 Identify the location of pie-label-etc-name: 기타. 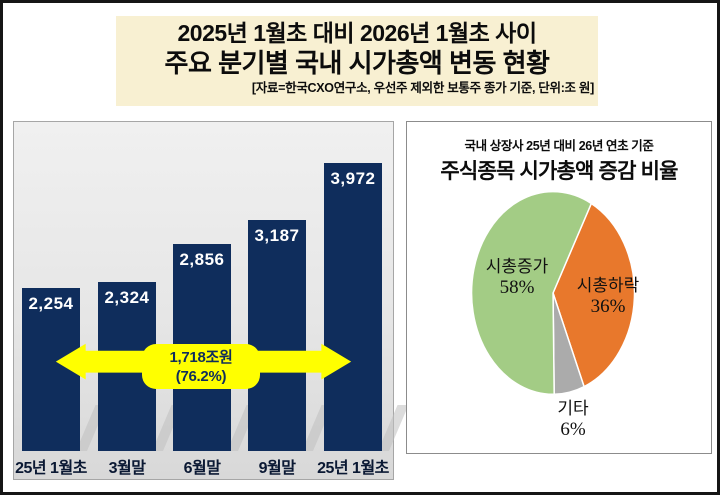
(573, 408).